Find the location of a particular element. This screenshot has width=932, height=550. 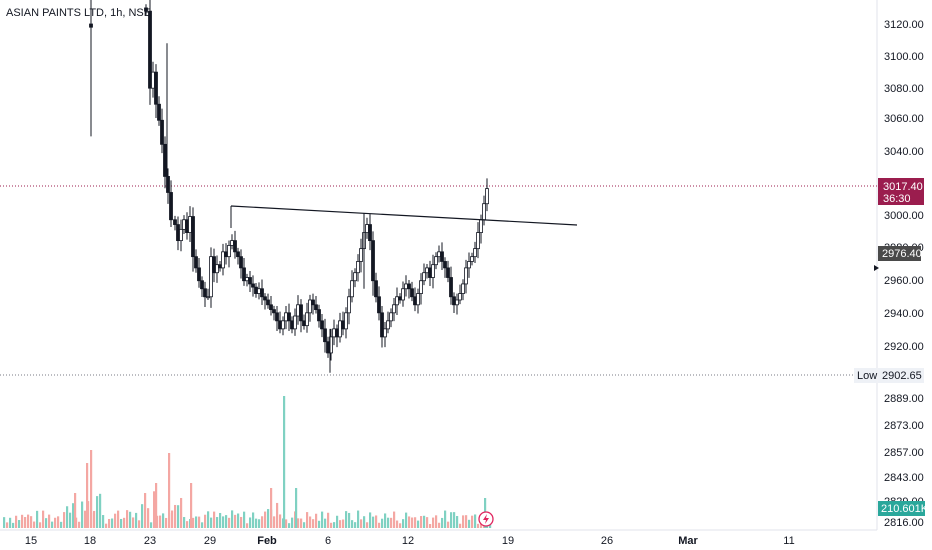

volume-tick-label: 2843.00 is located at coordinates (904, 478).